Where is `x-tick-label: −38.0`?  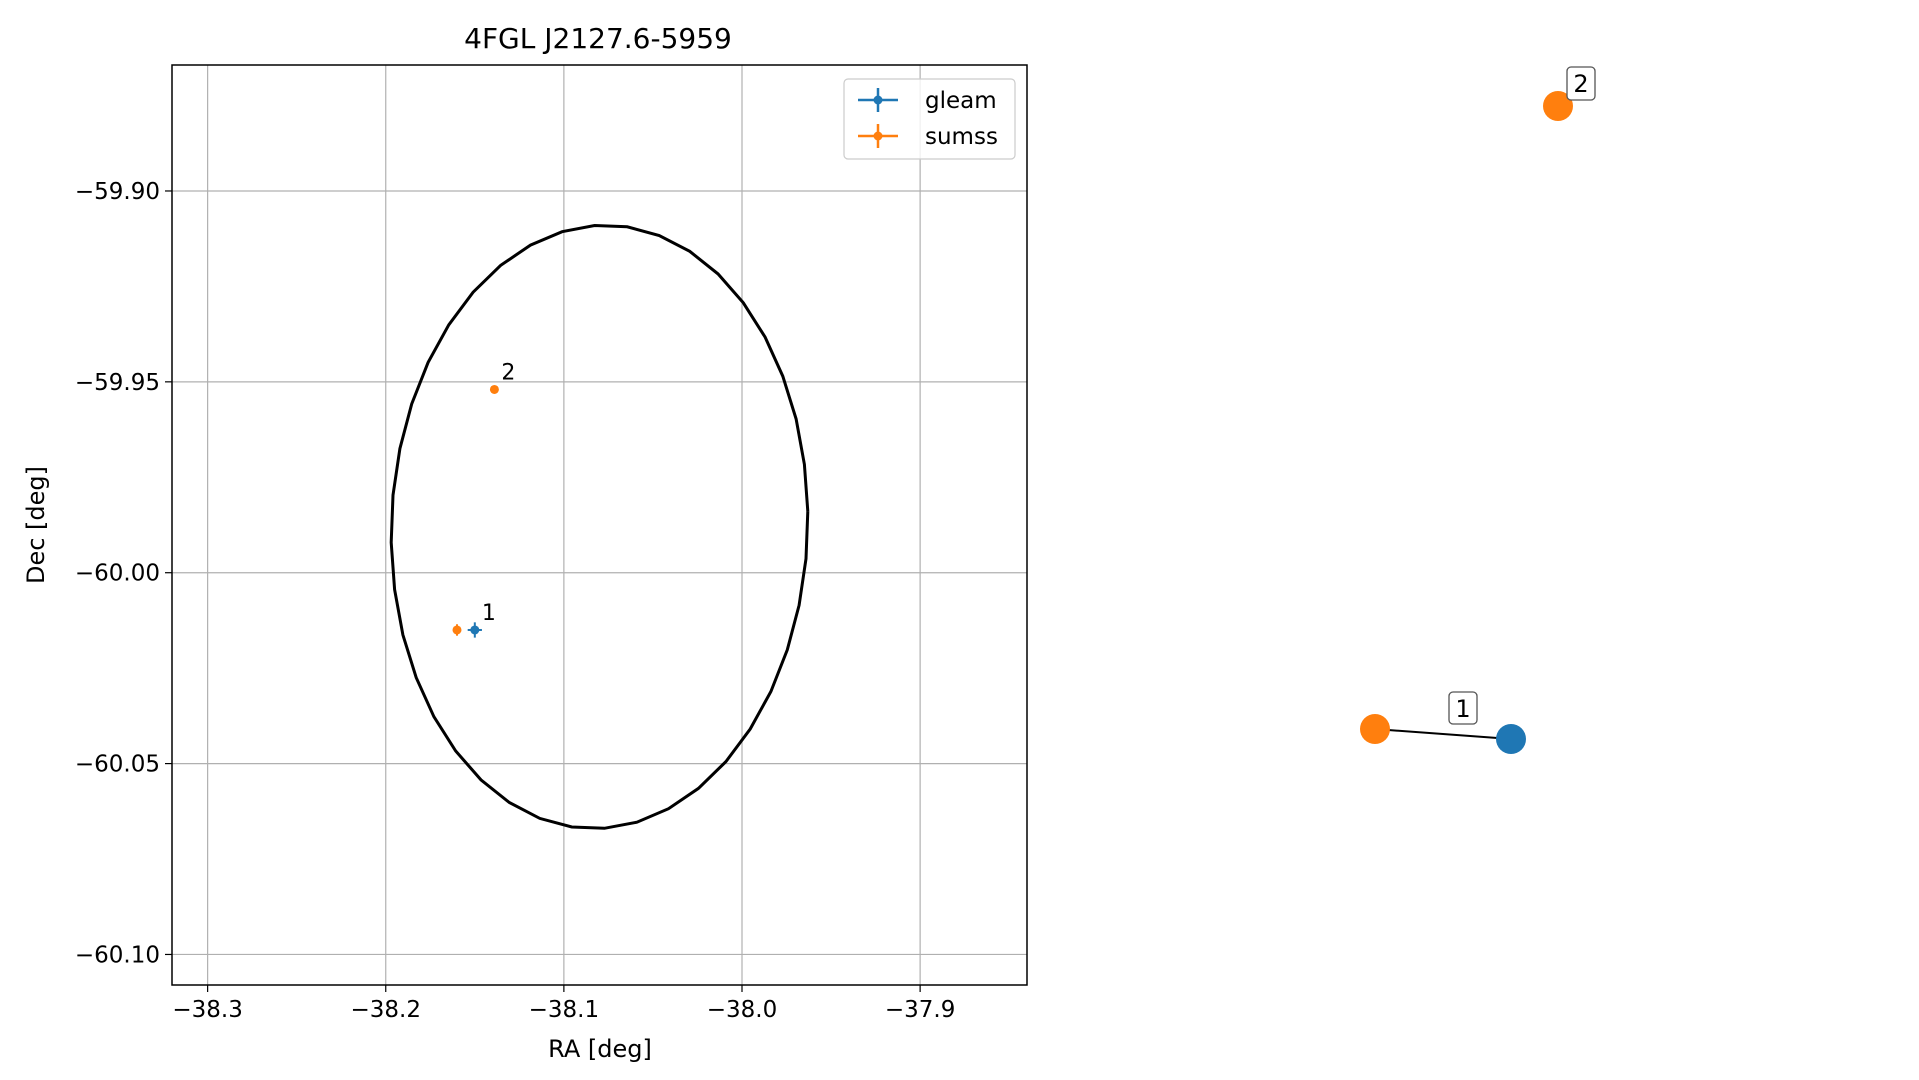 x-tick-label: −38.0 is located at coordinates (742, 1010).